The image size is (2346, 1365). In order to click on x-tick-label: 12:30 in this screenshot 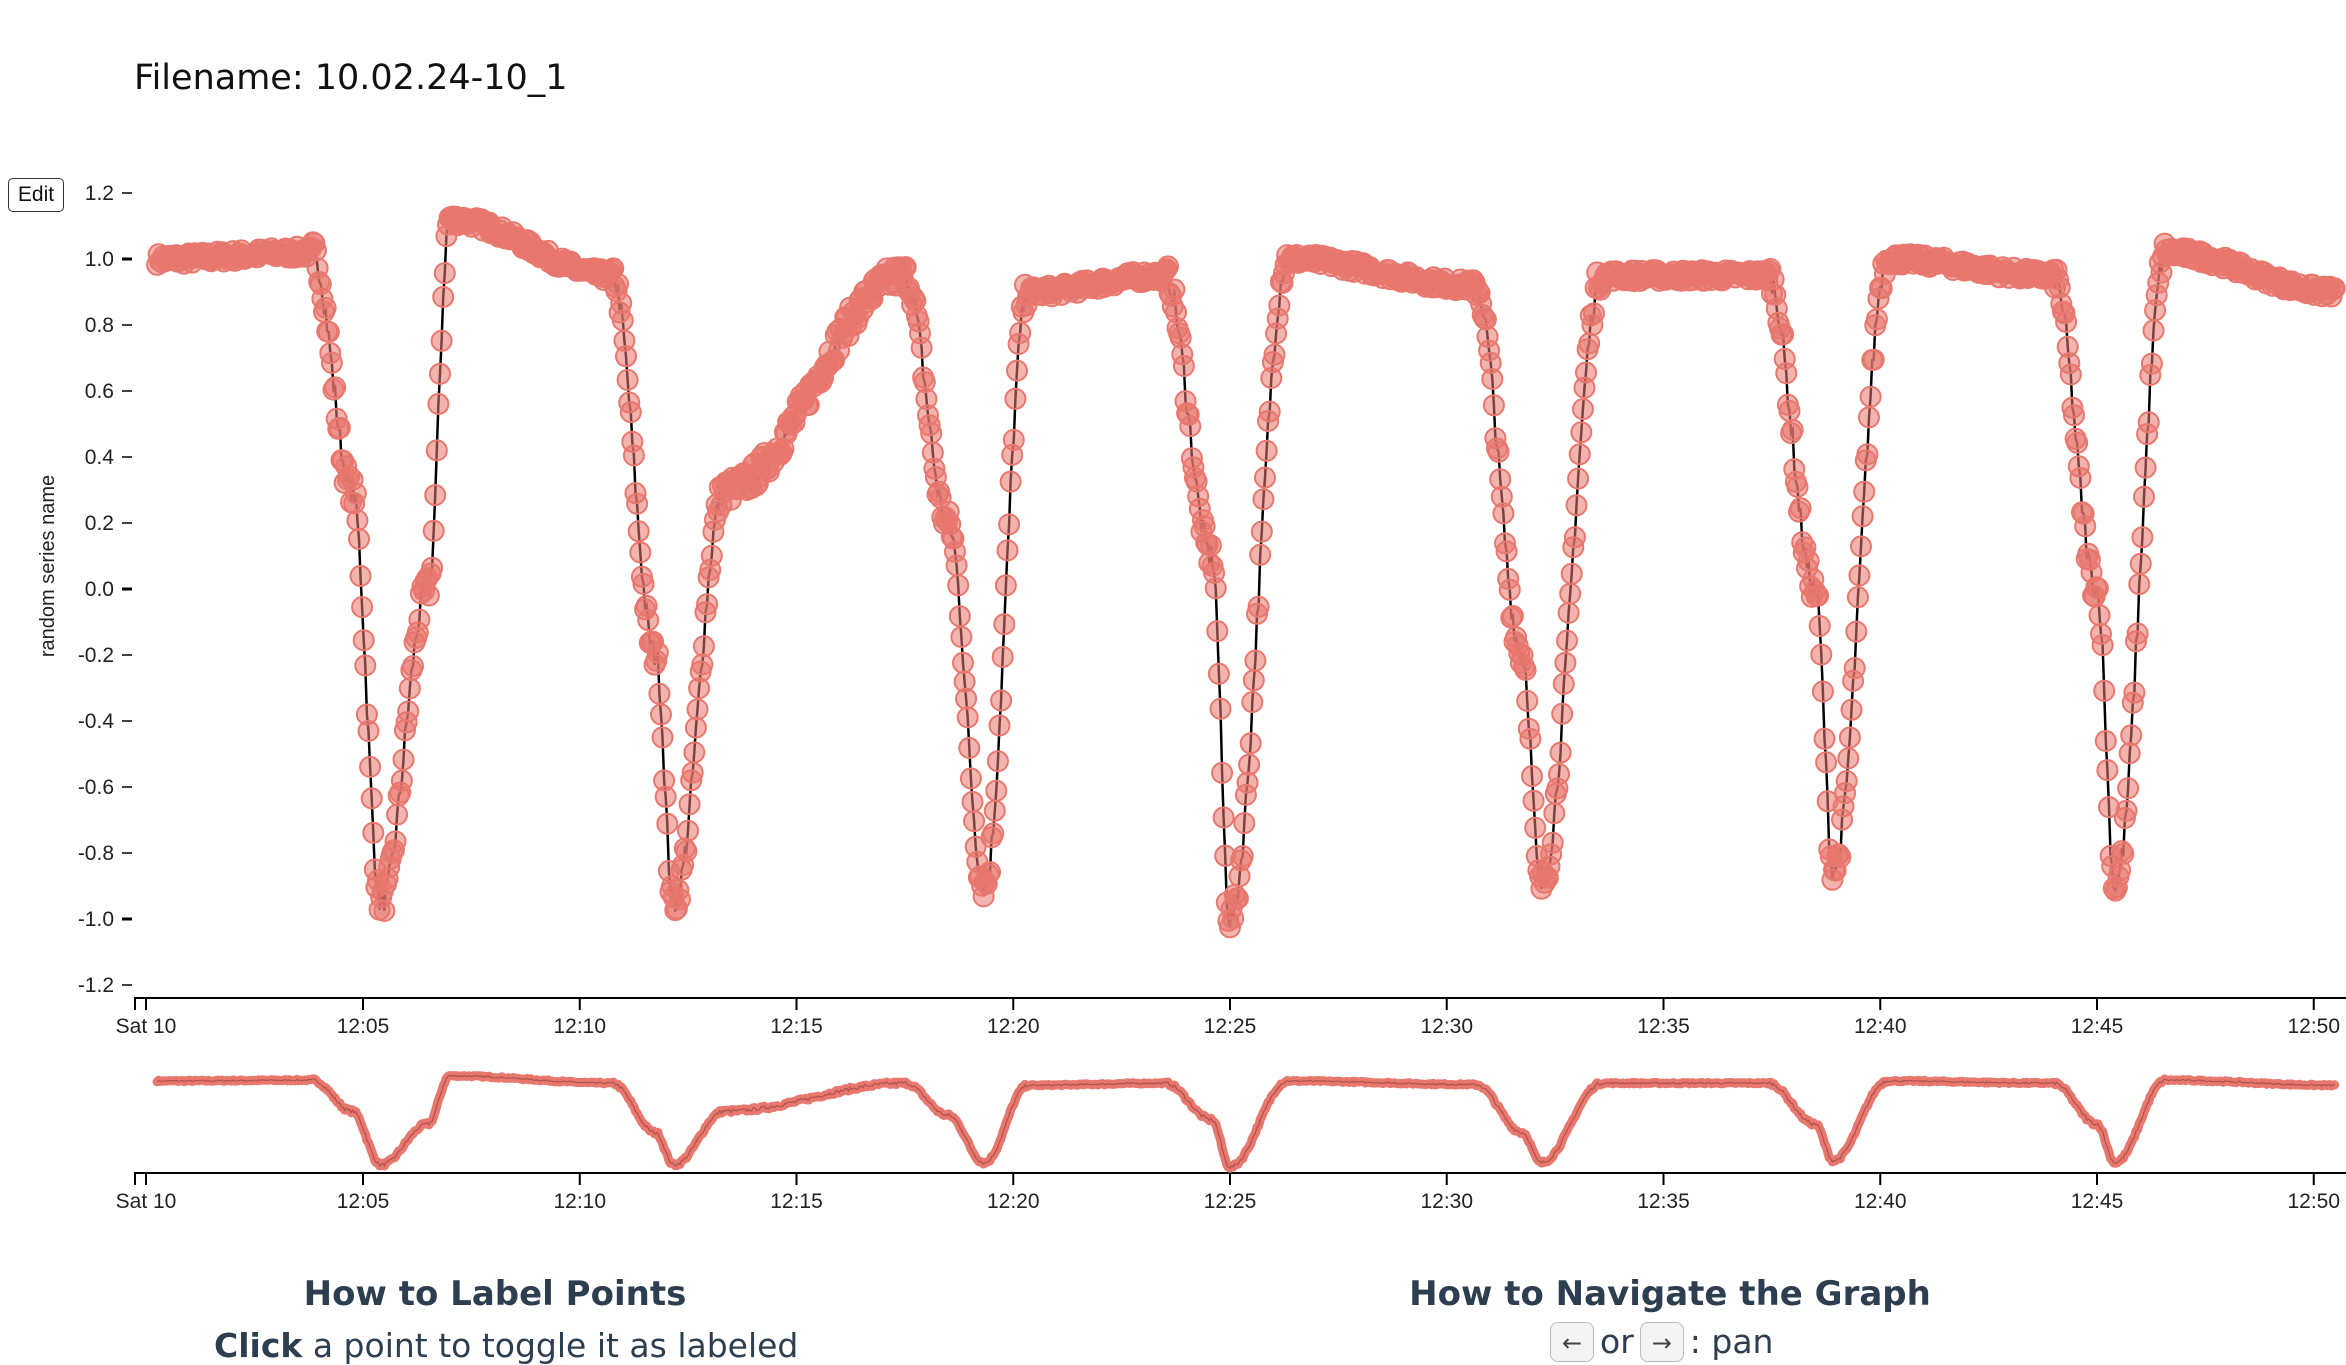, I will do `click(1446, 1026)`.